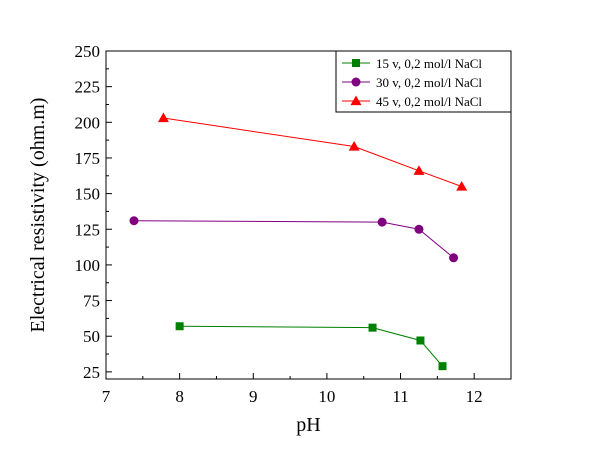  I want to click on x-tick-label: 11, so click(400, 396).